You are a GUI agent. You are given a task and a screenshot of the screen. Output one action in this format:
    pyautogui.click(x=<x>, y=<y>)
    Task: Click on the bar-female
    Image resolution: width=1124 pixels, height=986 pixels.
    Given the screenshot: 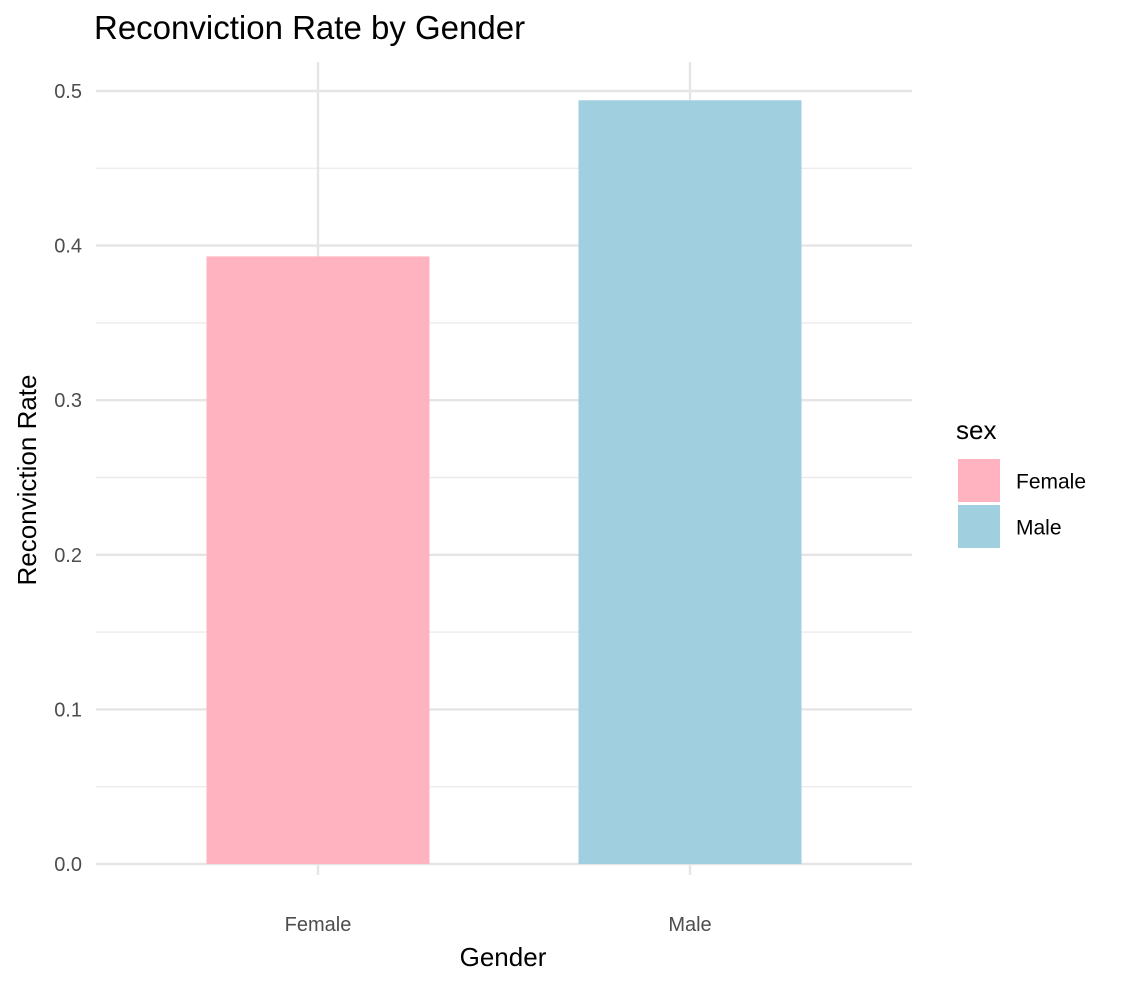 What is the action you would take?
    pyautogui.click(x=318, y=560)
    